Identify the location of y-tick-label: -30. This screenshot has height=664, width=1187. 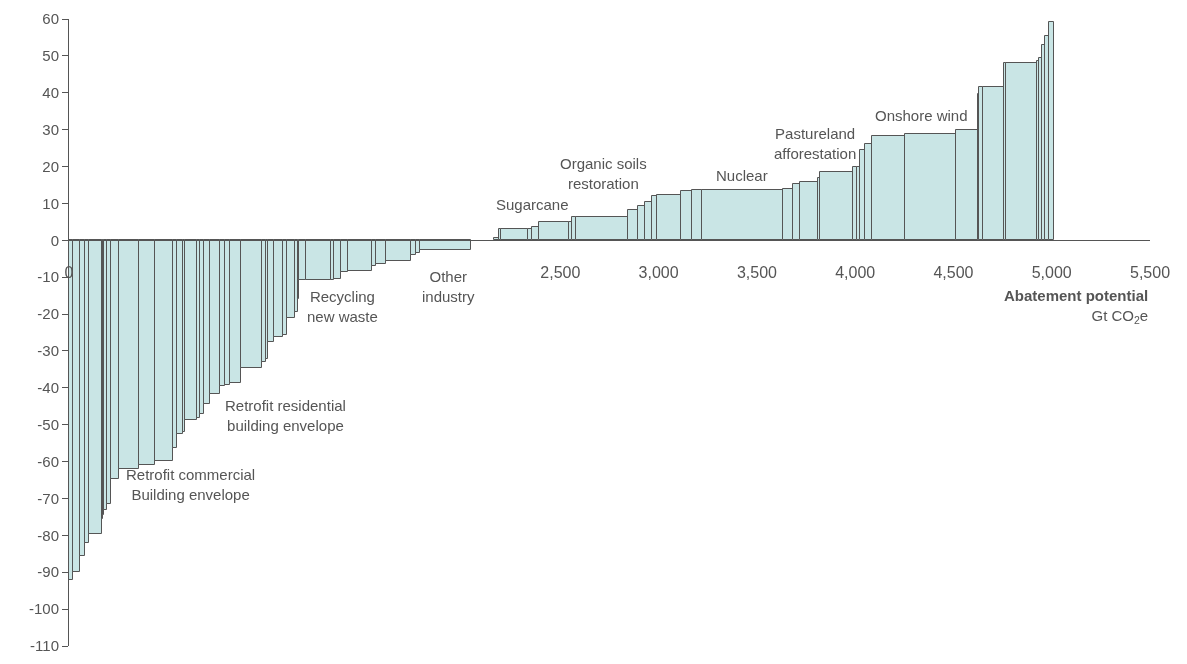
(48, 351).